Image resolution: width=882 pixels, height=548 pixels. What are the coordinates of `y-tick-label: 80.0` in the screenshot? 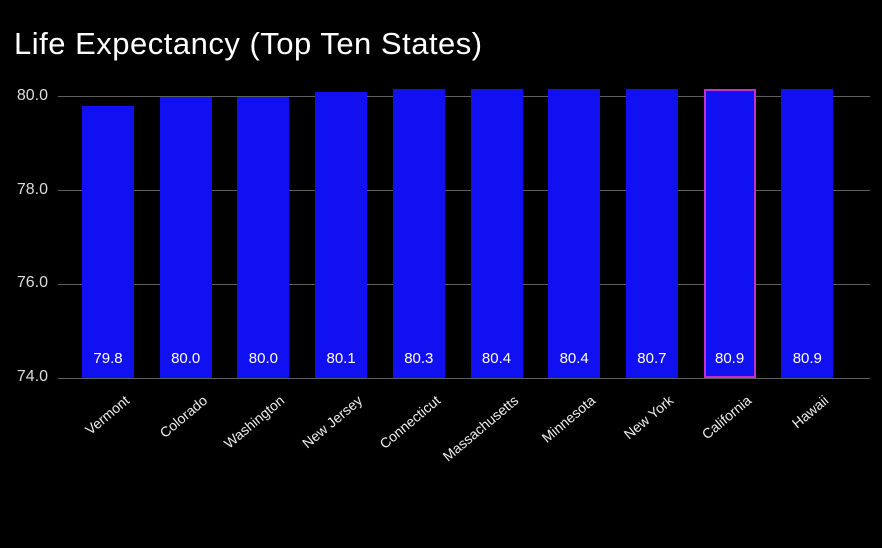 It's located at (32, 95).